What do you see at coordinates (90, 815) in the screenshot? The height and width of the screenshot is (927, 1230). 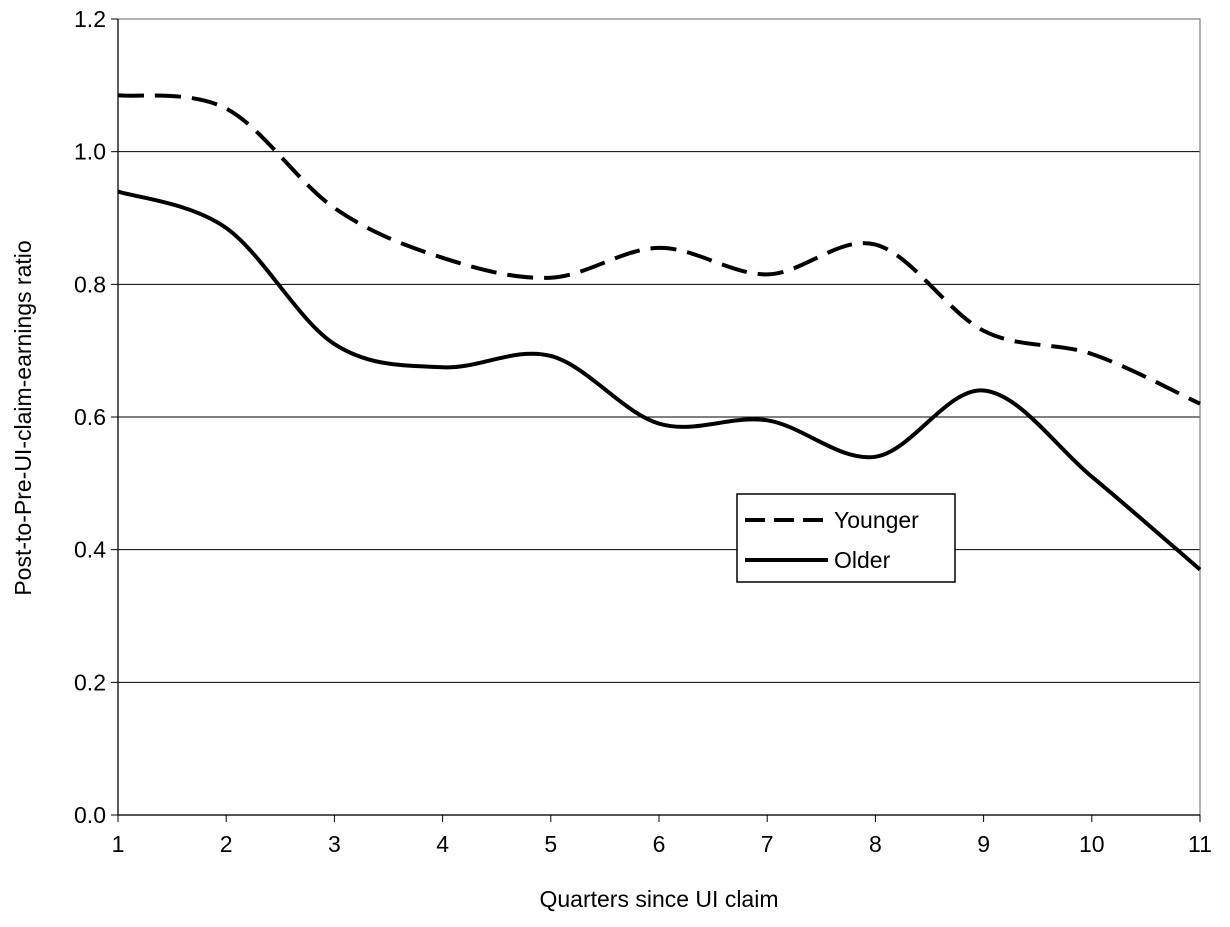 I see `y-tick-label: 0.0` at bounding box center [90, 815].